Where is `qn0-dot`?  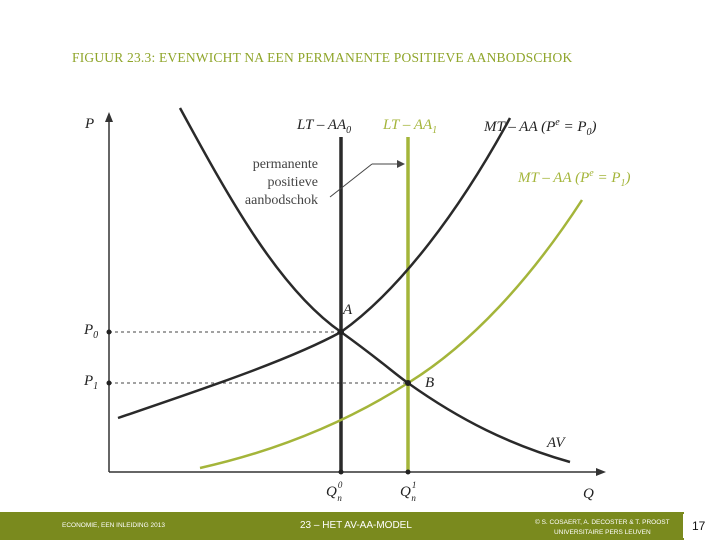 qn0-dot is located at coordinates (341, 472).